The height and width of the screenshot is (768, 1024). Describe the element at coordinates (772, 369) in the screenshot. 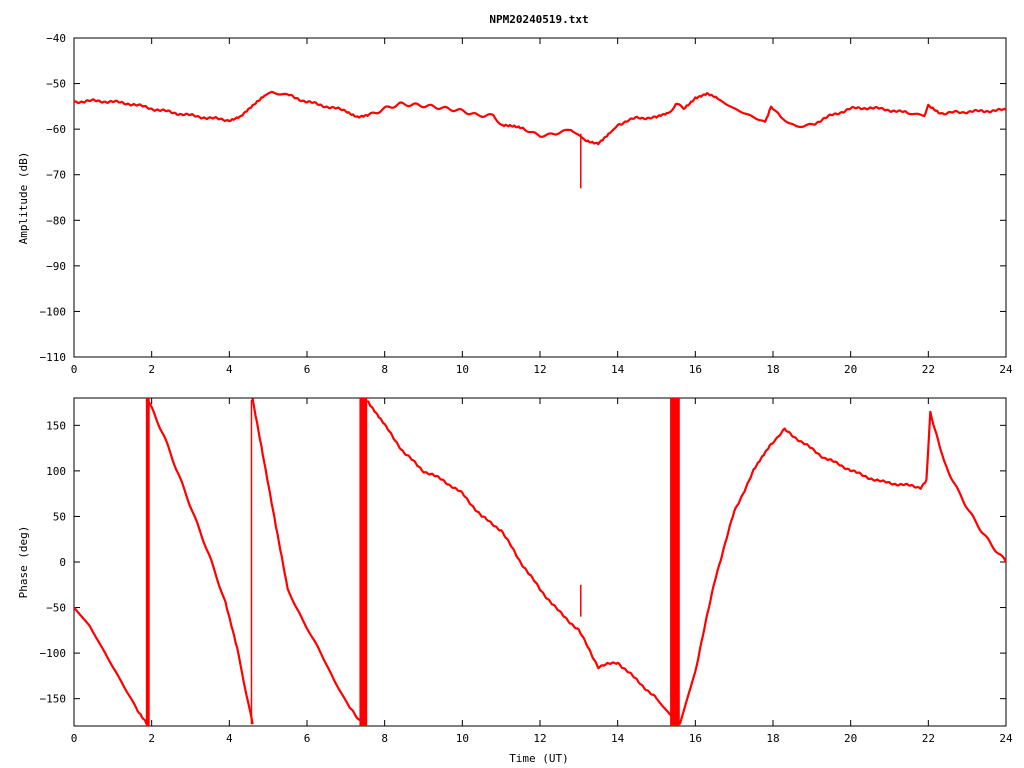

I see `amplitude-xtick-label: 18` at that location.